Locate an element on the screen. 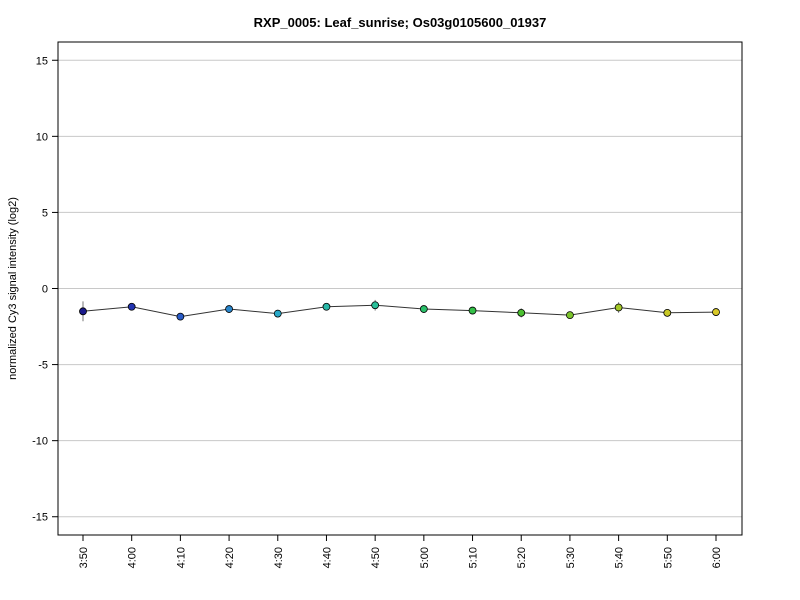 The image size is (800, 600). x-tick-label: 6:00 is located at coordinates (717, 557).